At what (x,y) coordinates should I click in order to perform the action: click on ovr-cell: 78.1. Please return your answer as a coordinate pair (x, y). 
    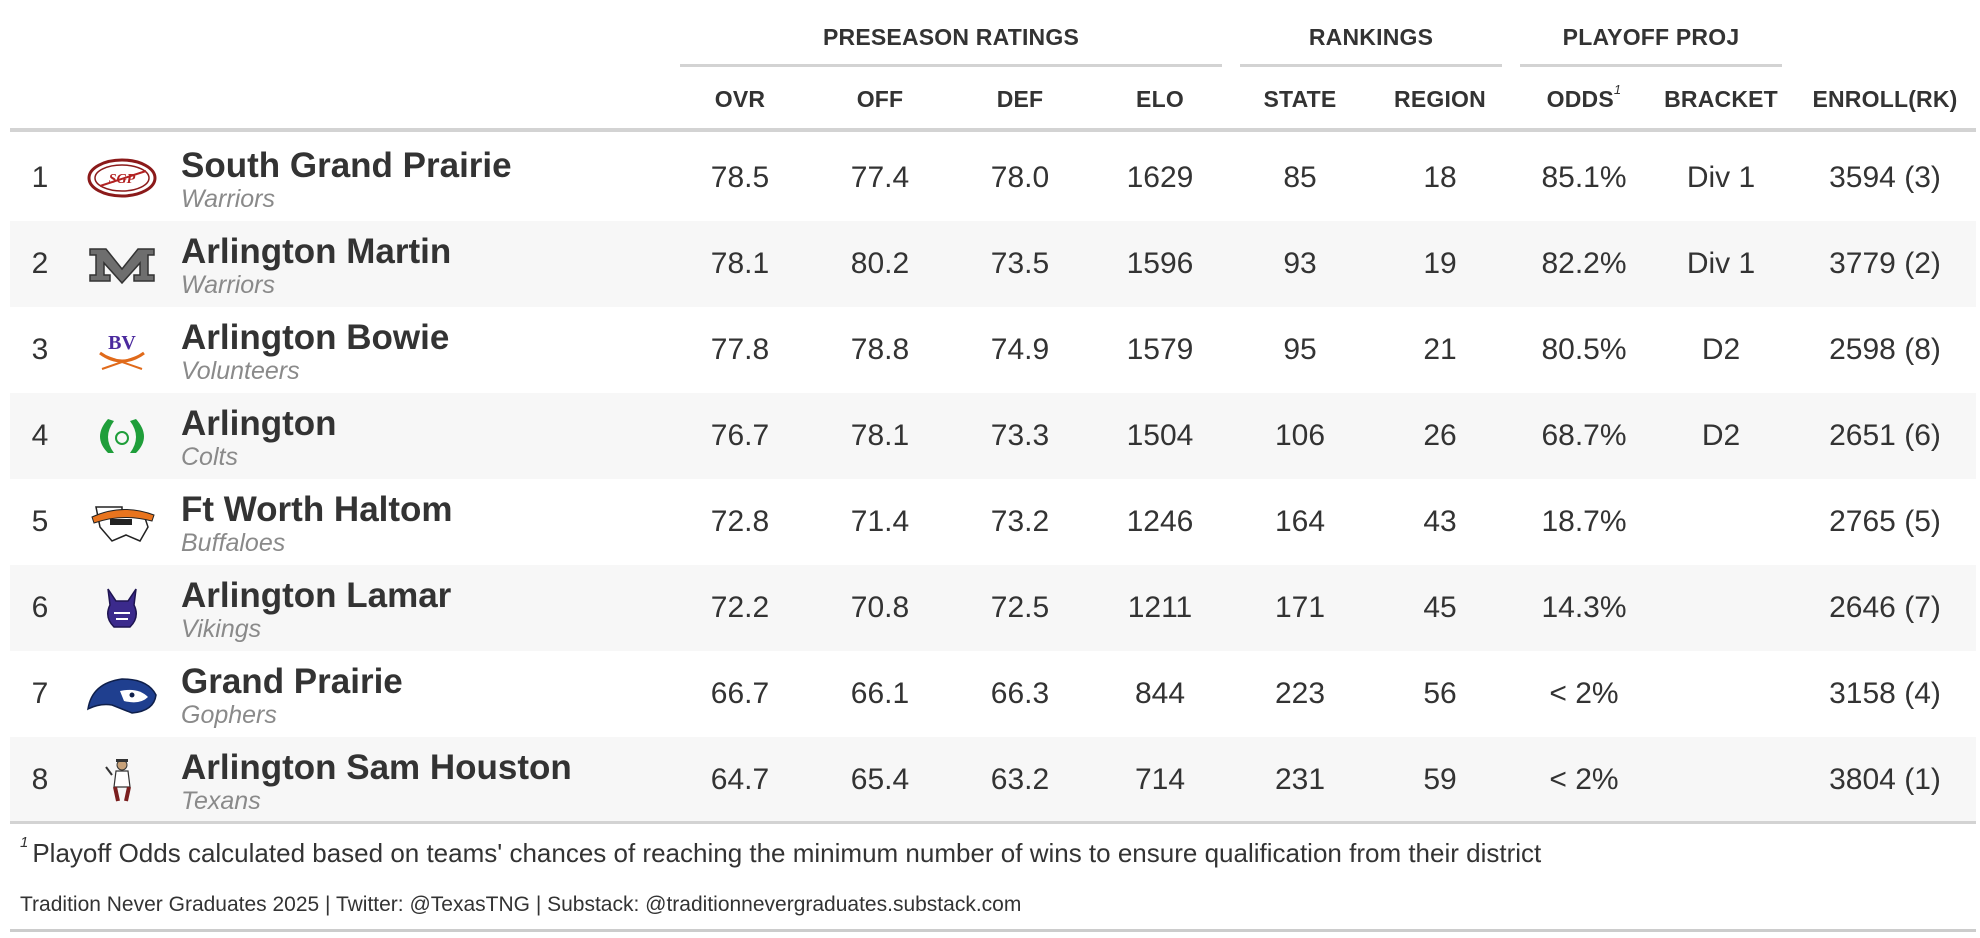
    Looking at the image, I should click on (740, 263).